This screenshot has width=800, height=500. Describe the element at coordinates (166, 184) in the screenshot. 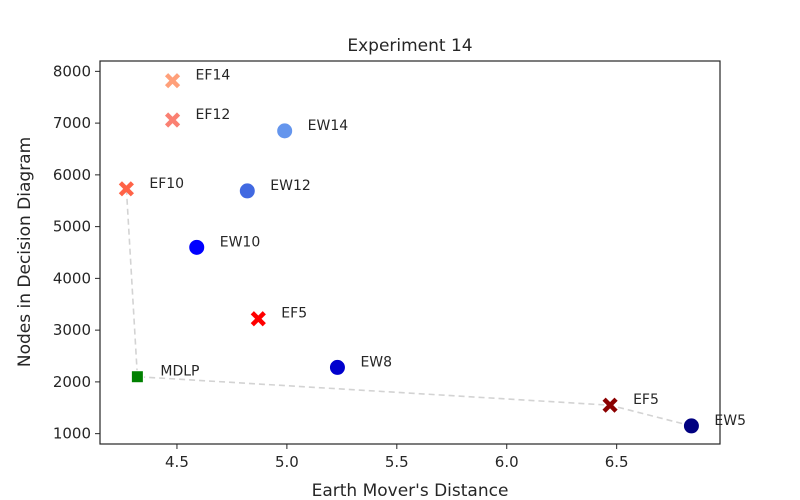

I see `point-label: EF10` at that location.